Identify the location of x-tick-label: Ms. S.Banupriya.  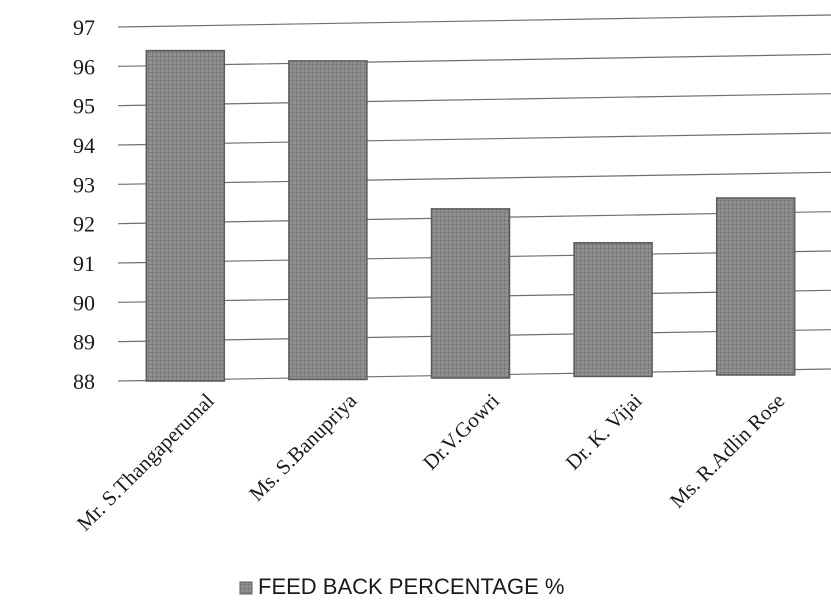
(303, 447).